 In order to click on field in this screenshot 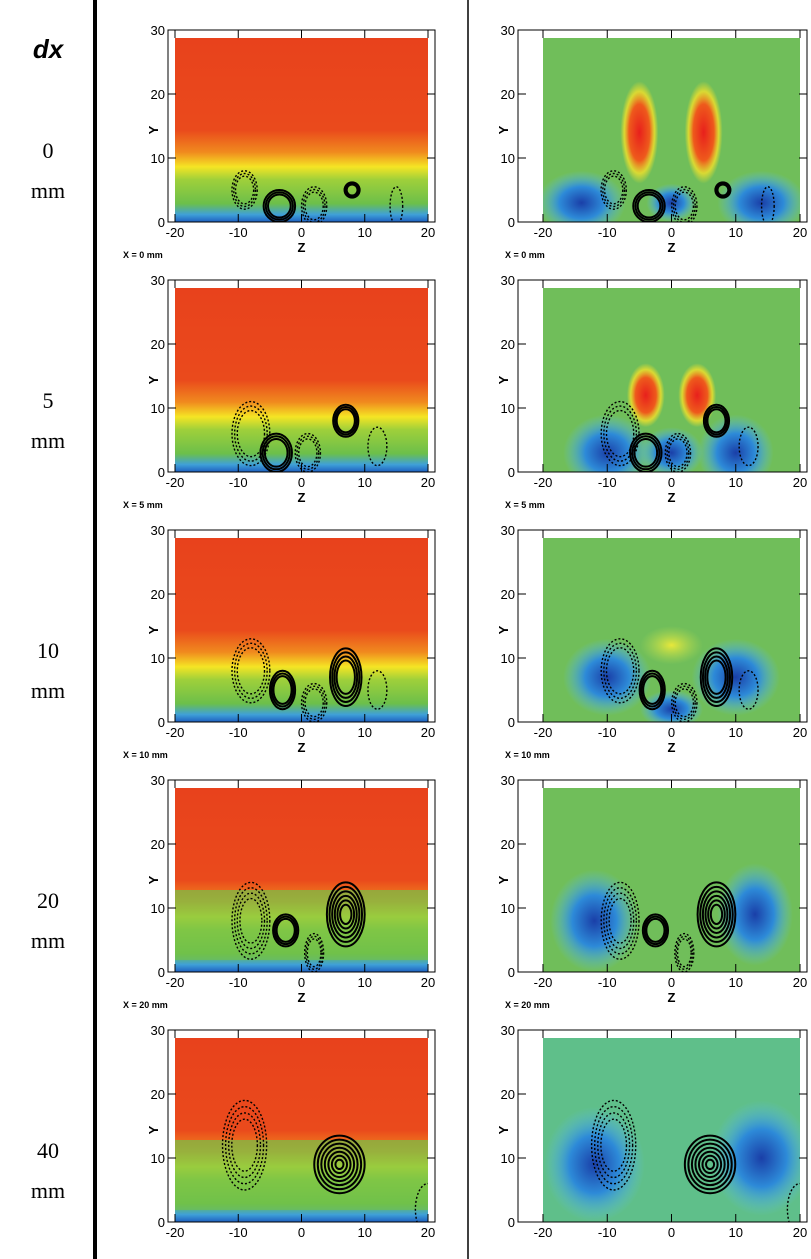, I will do `click(301, 630)`.